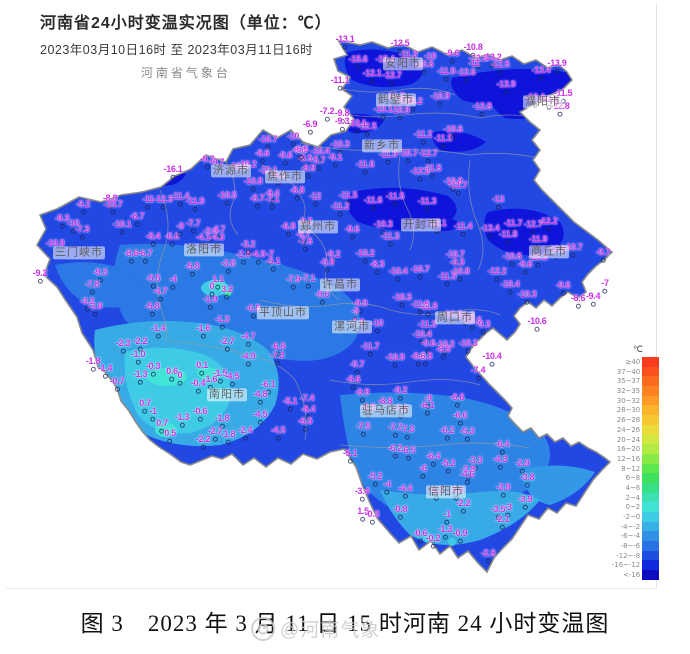  What do you see at coordinates (79, 253) in the screenshot?
I see `city-label: 三门峡市` at bounding box center [79, 253].